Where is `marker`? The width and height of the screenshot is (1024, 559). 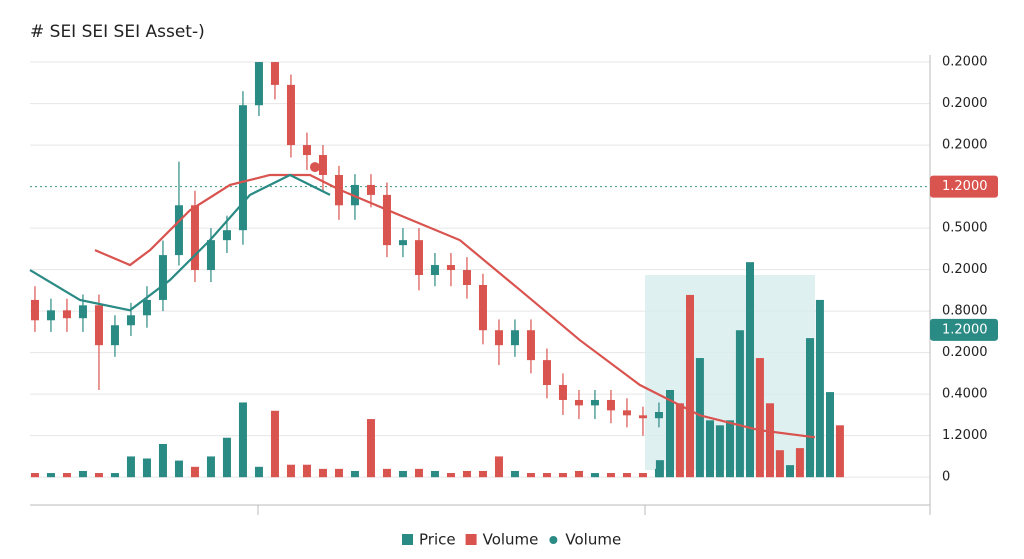
marker is located at coordinates (314, 167).